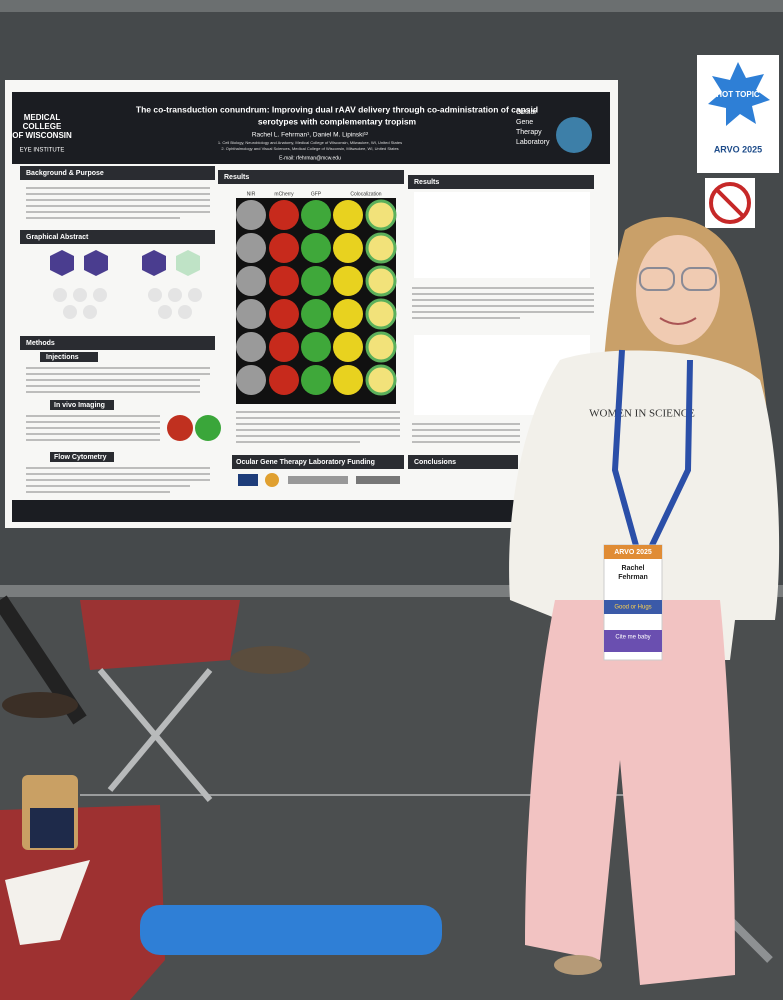 The height and width of the screenshot is (1000, 783). I want to click on logo-text: Laboratory, so click(533, 142).